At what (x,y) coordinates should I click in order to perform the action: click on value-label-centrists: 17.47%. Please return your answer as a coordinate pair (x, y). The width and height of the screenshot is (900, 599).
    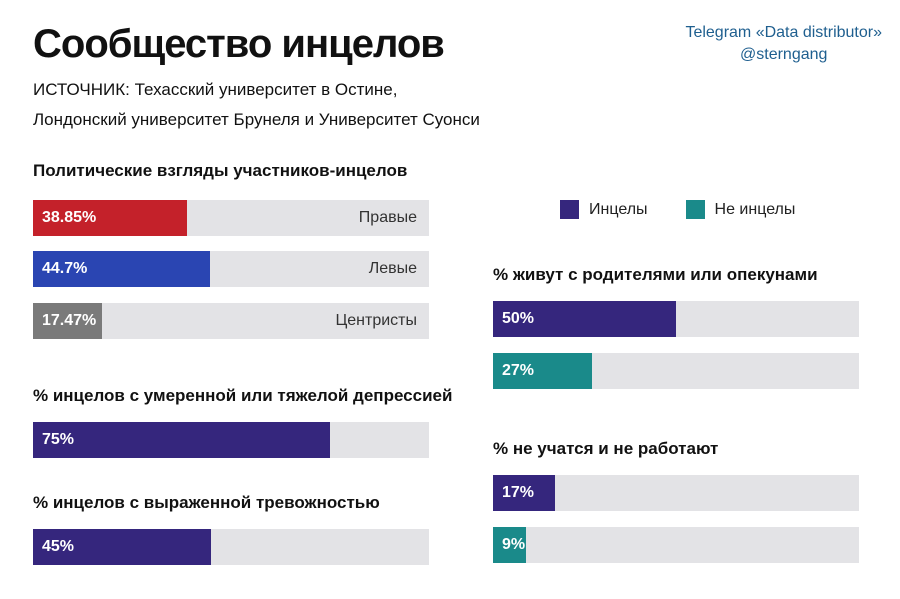
    Looking at the image, I should click on (69, 320).